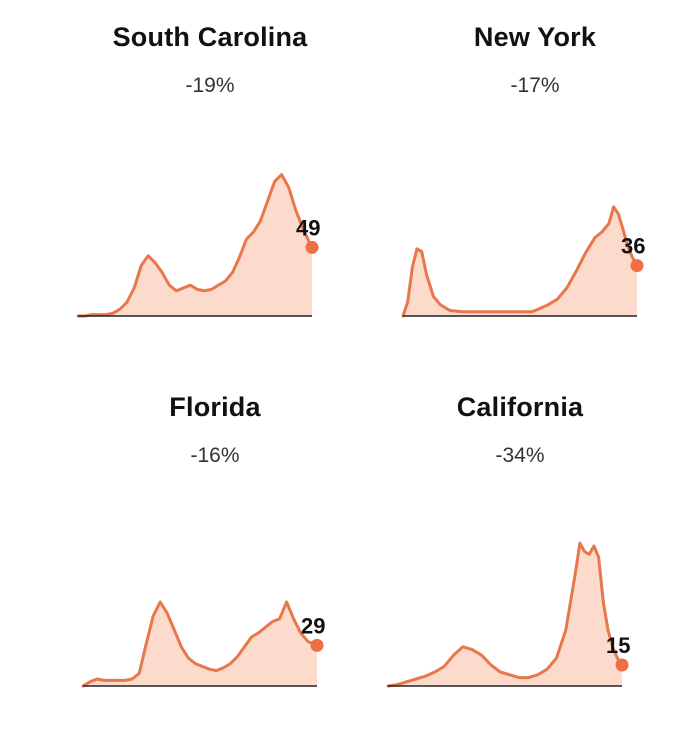 The height and width of the screenshot is (736, 700). What do you see at coordinates (520, 407) in the screenshot?
I see `chart-title: California` at bounding box center [520, 407].